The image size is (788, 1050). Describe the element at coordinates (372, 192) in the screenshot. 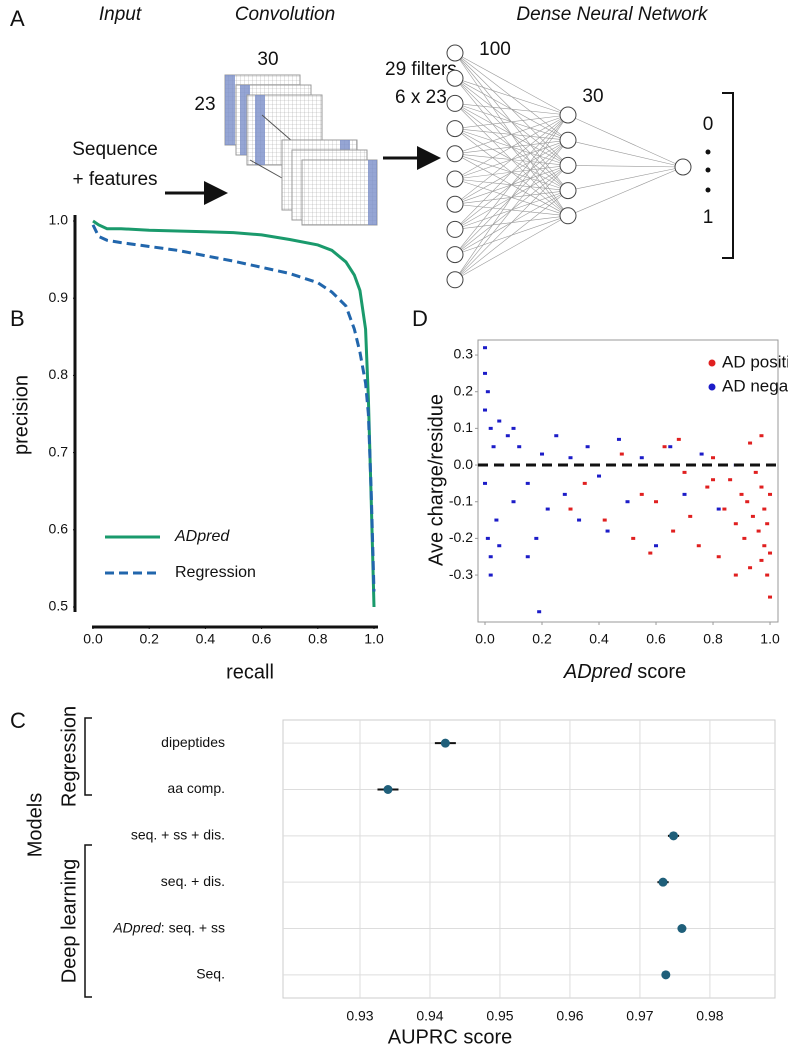

I see `filter` at that location.